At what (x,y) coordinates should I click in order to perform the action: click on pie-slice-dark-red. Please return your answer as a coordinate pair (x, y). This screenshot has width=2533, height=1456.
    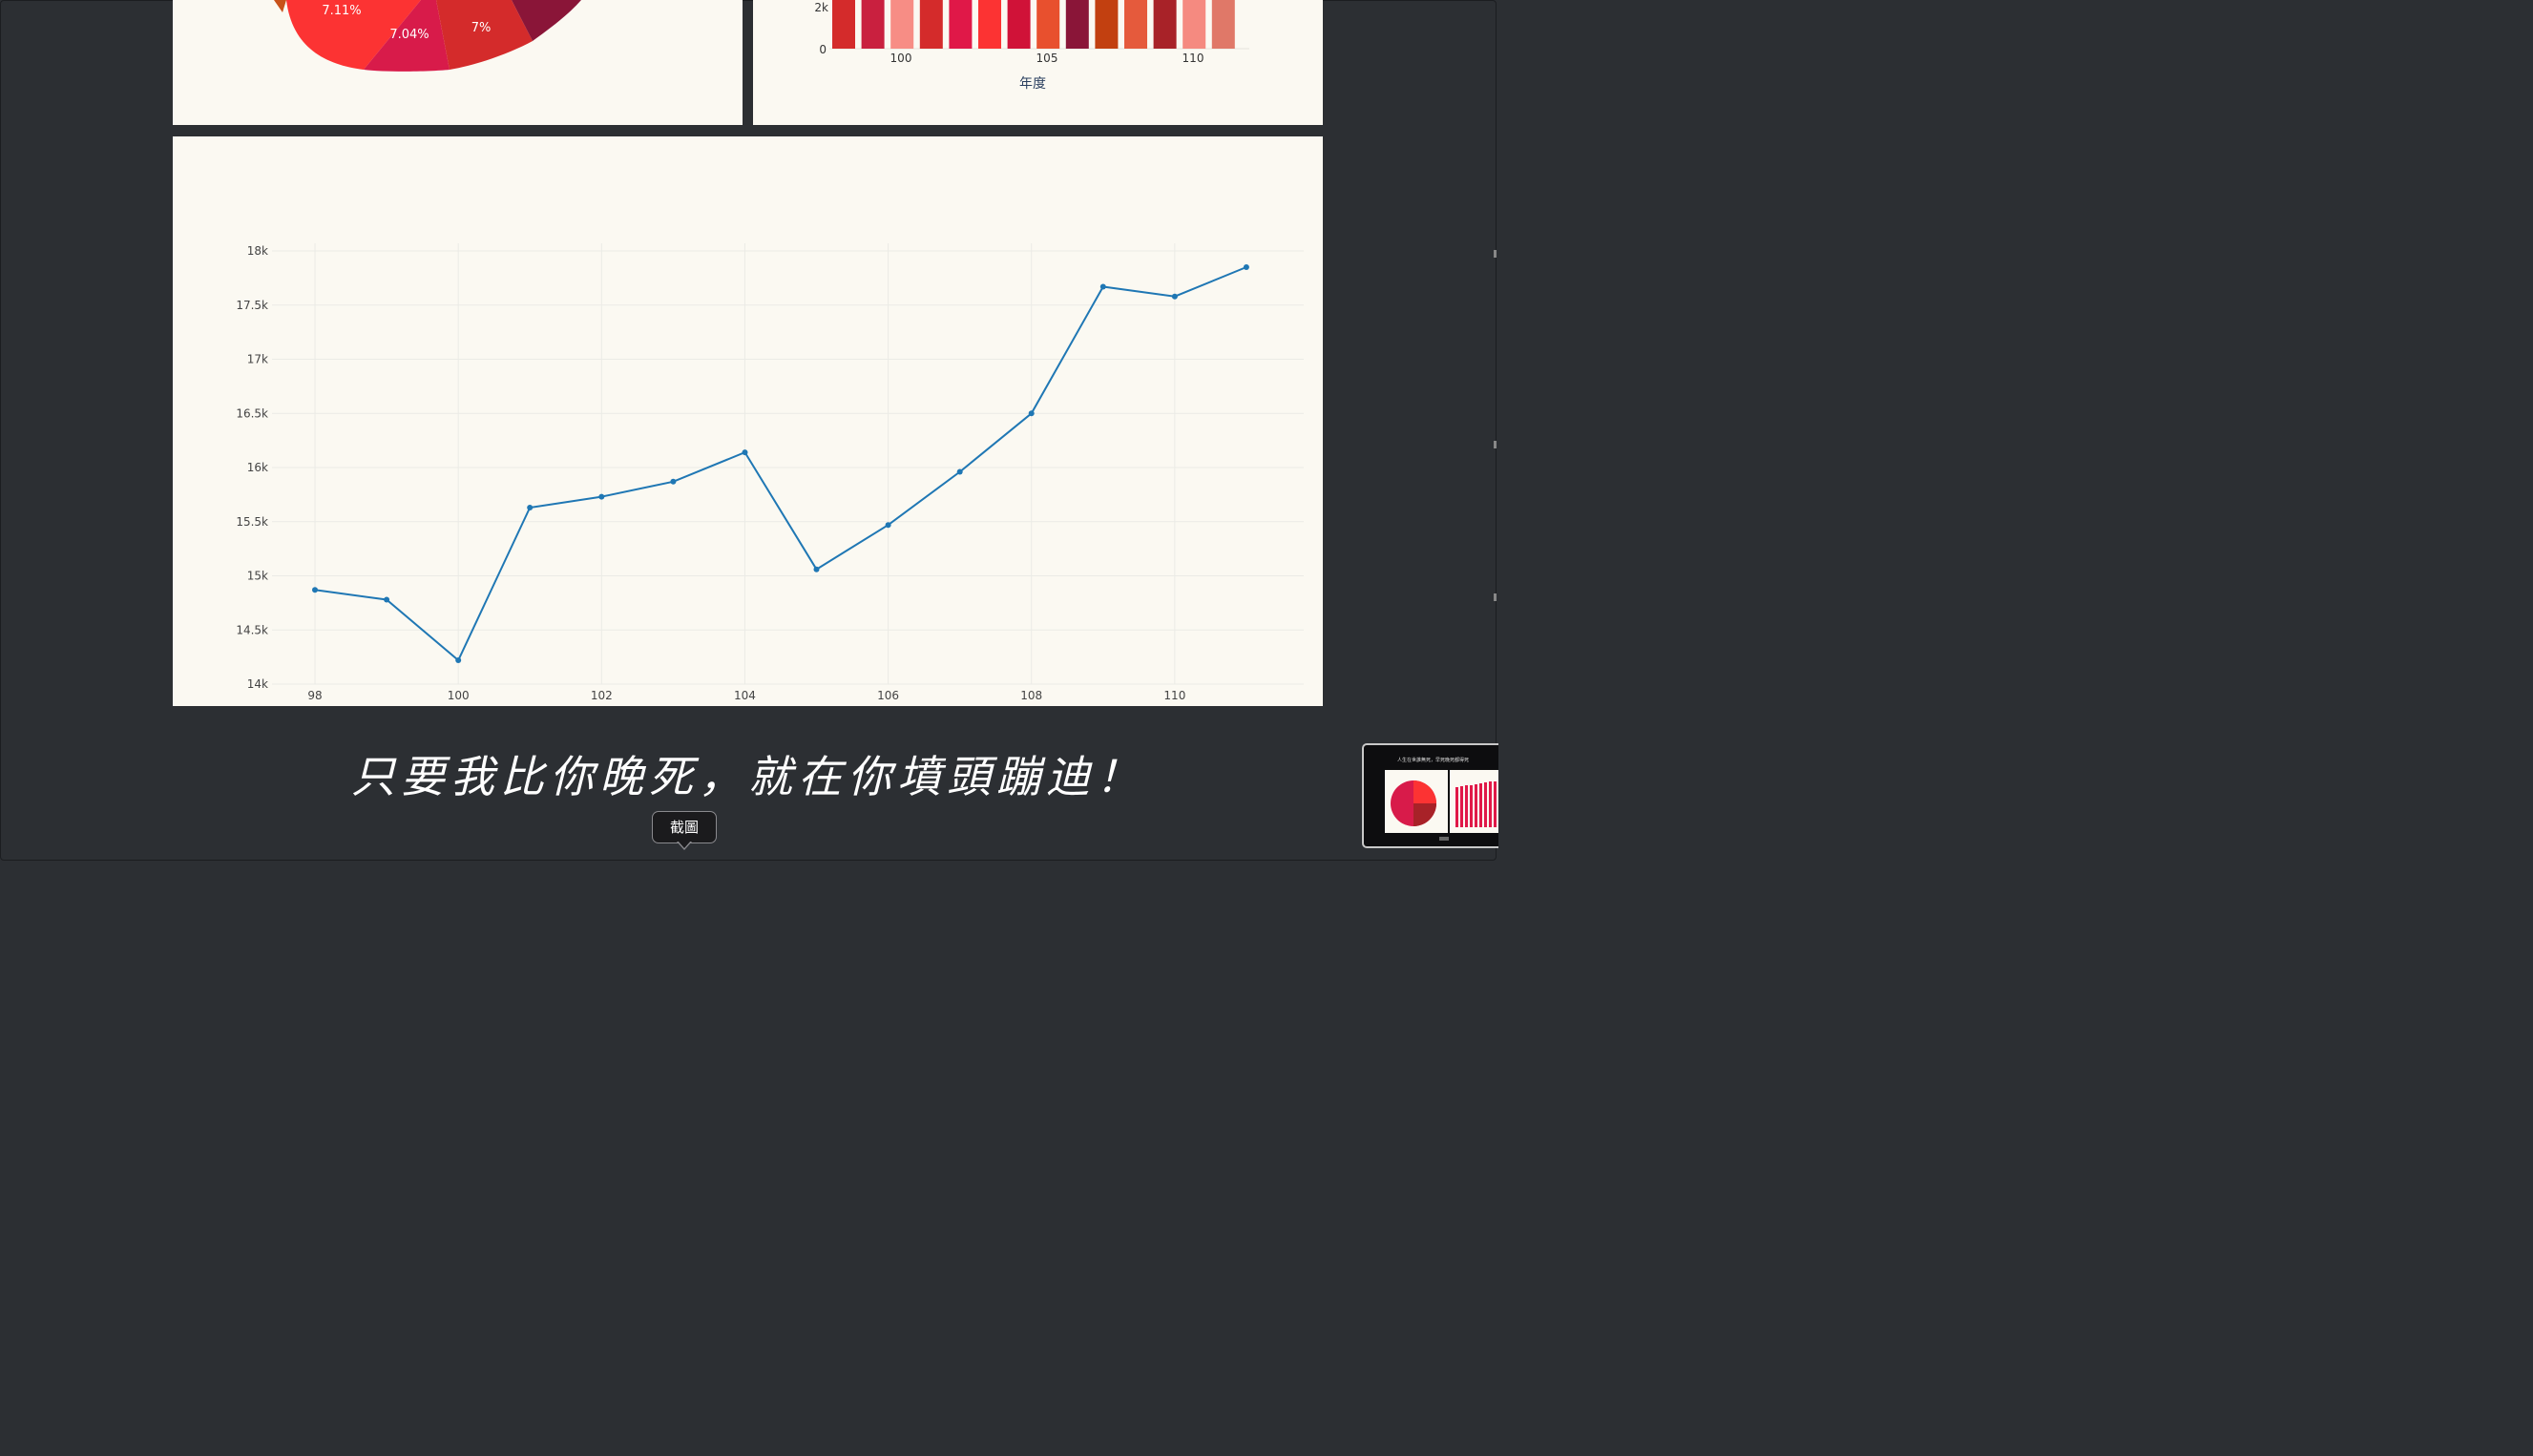
    Looking at the image, I should click on (484, 35).